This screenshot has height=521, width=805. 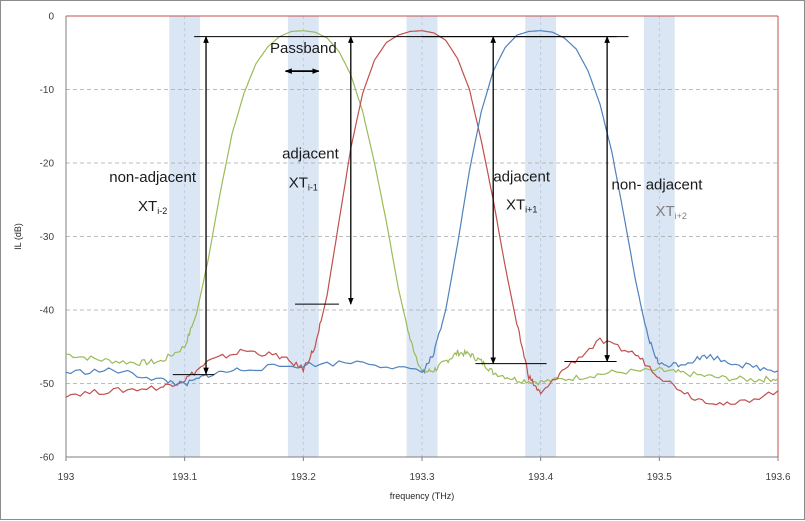 What do you see at coordinates (66, 477) in the screenshot?
I see `x-tick-label: 193` at bounding box center [66, 477].